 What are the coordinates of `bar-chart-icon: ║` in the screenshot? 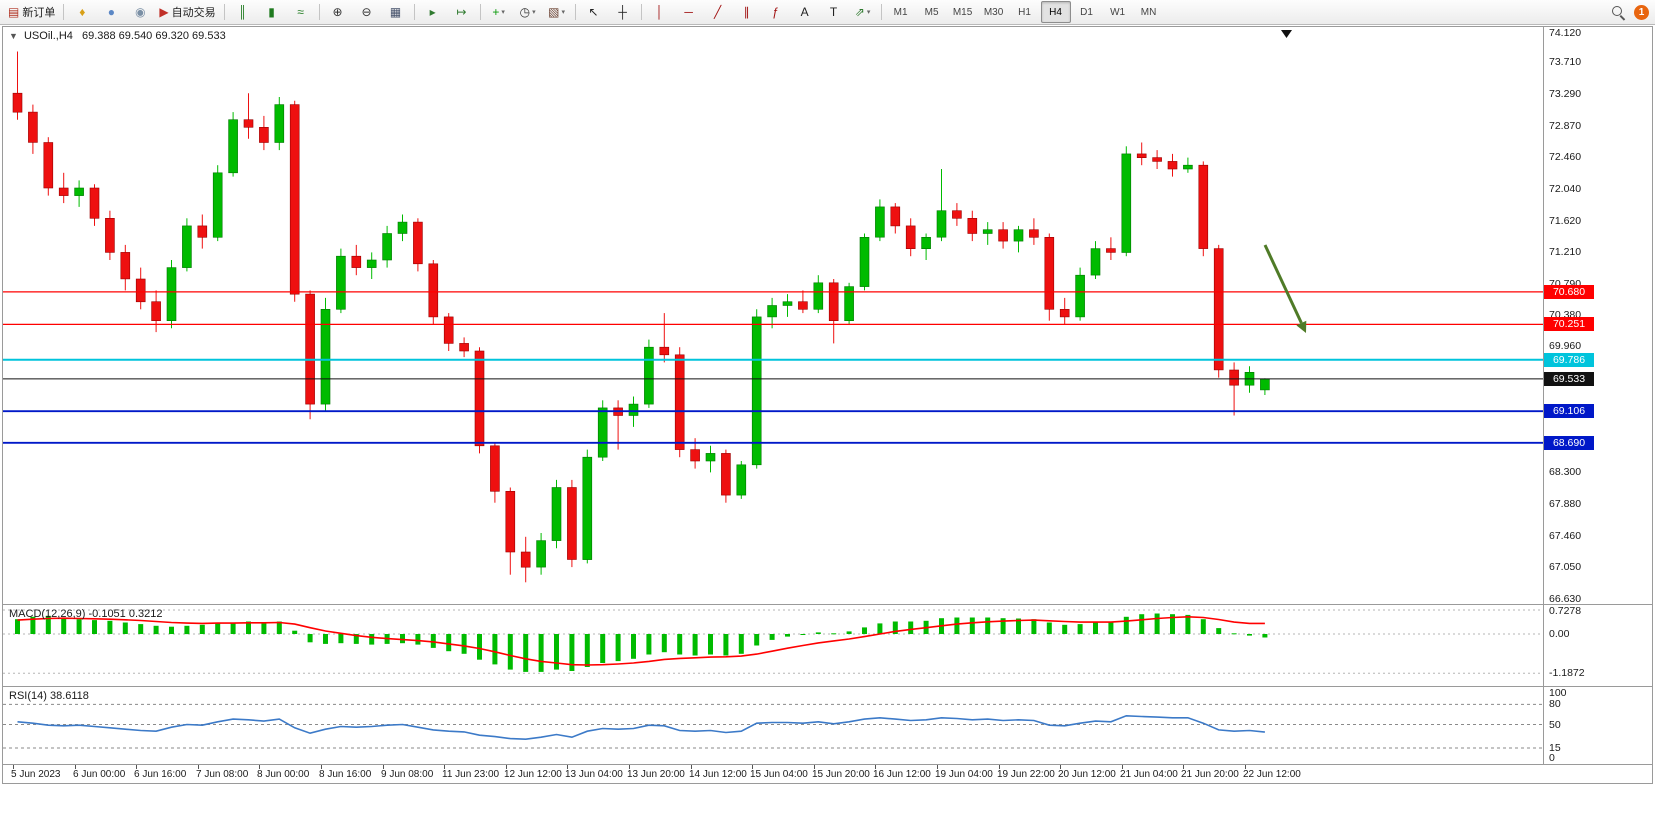 It's located at (243, 12).